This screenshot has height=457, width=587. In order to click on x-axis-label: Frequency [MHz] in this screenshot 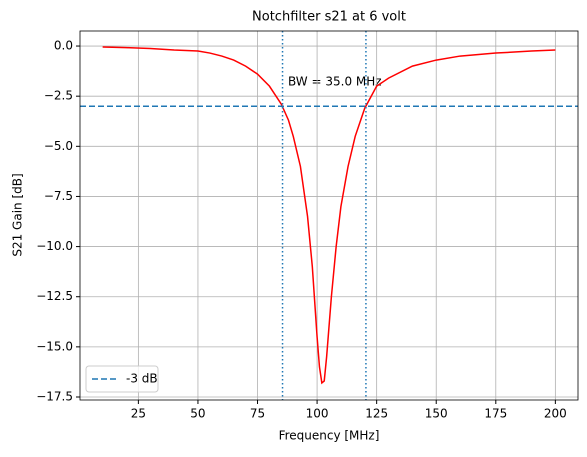, I will do `click(329, 436)`.